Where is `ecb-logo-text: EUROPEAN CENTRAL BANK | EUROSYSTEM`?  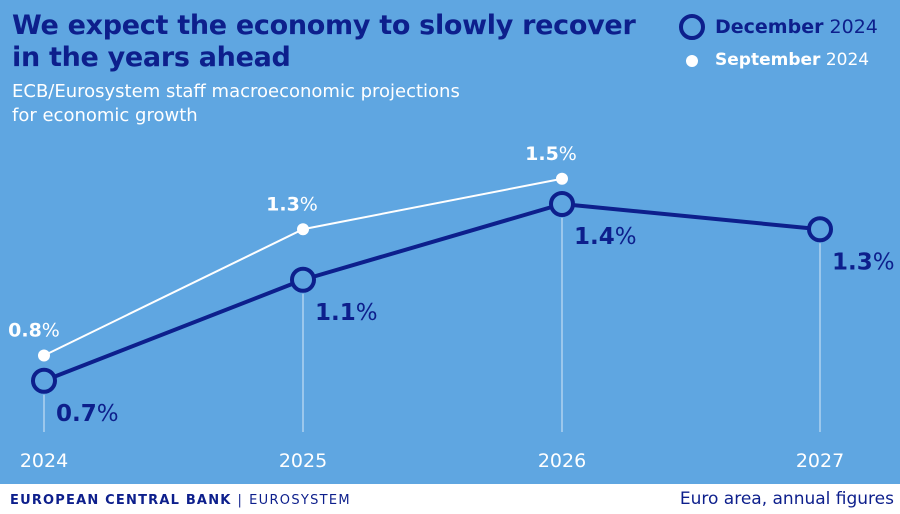
ecb-logo-text: EUROPEAN CENTRAL BANK | EUROSYSTEM is located at coordinates (180, 500).